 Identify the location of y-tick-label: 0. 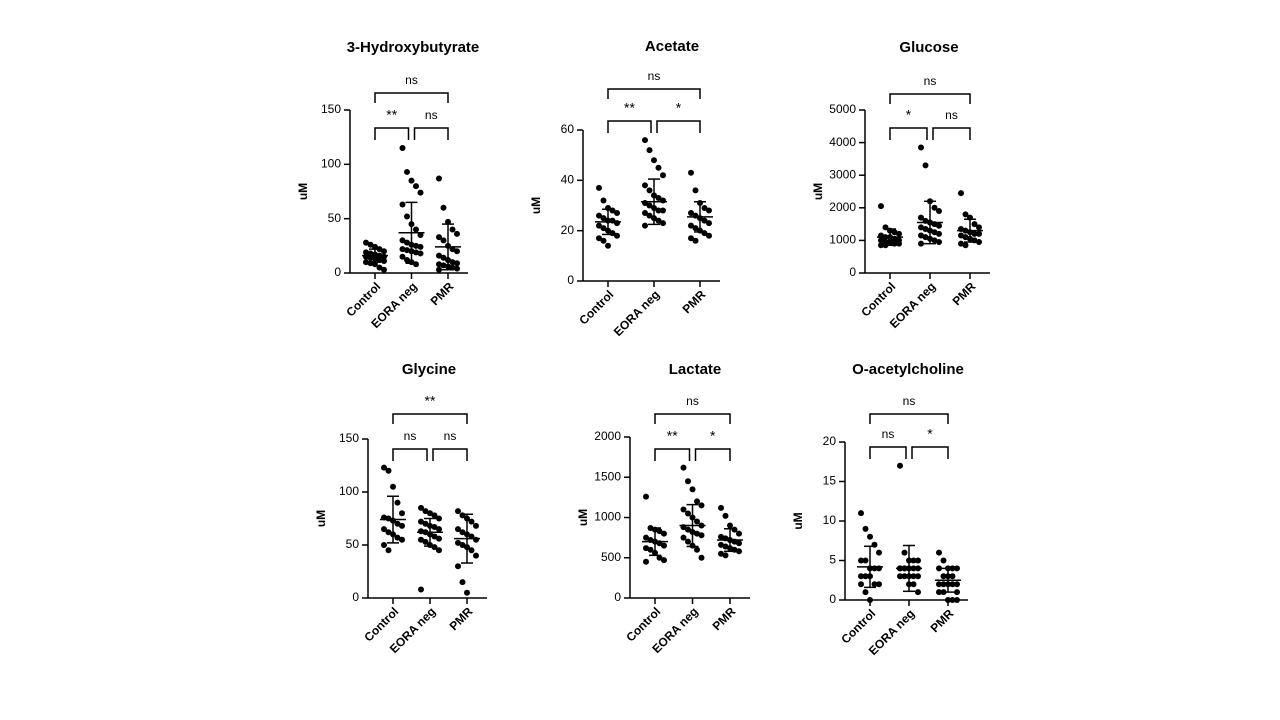
(570, 280).